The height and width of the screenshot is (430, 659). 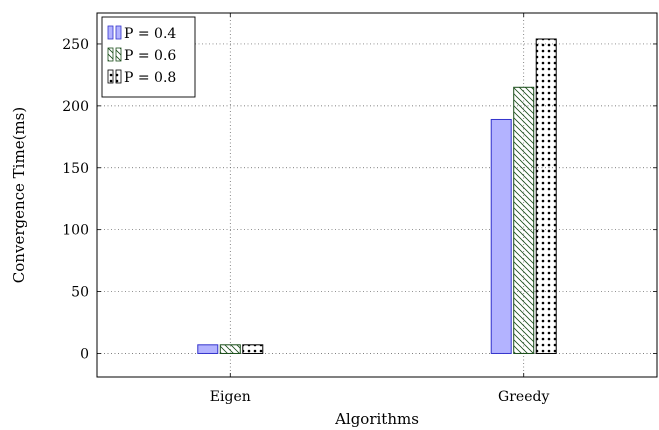 I want to click on y-tick-label: 200, so click(x=75, y=107).